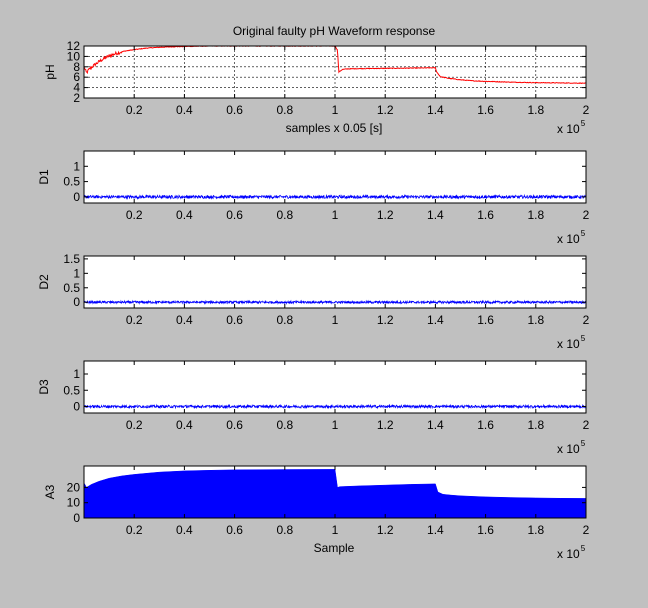 The image size is (648, 608). Describe the element at coordinates (535, 110) in the screenshot. I see `ph-x-tick-label: 1.8` at that location.